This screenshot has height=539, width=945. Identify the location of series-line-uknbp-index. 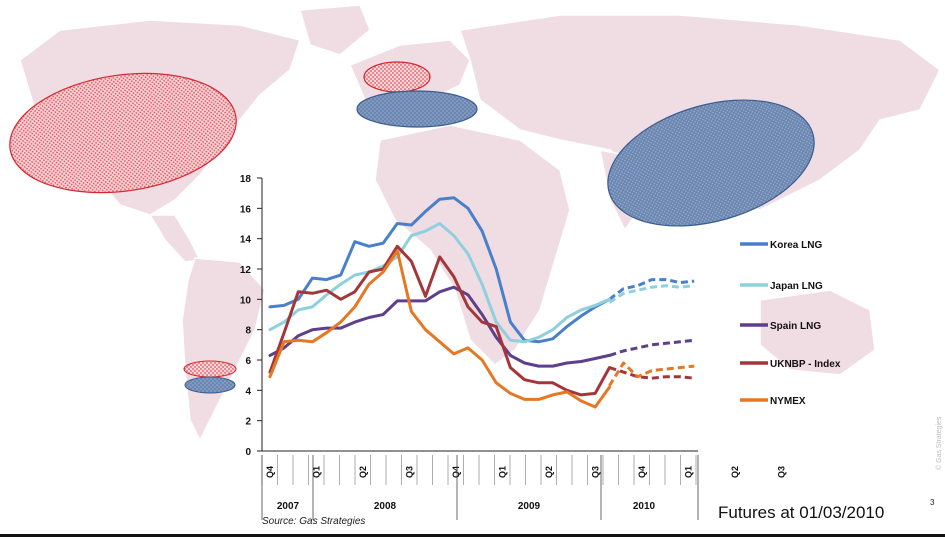
(439, 320).